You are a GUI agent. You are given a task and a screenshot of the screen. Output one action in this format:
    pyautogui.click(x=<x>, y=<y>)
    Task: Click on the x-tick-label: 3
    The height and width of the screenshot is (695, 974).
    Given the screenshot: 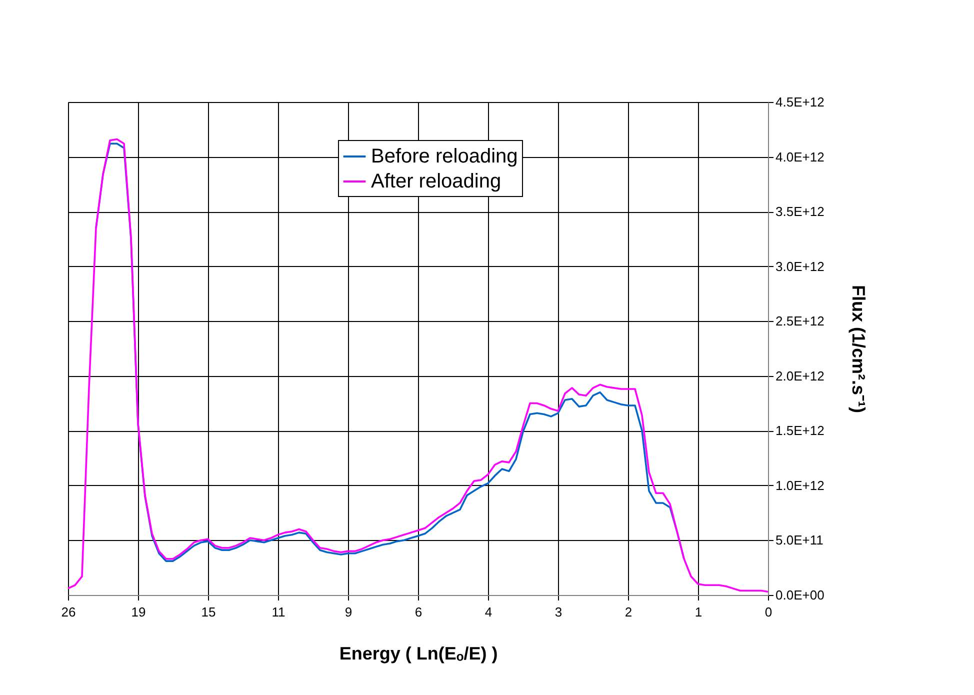 What is the action you would take?
    pyautogui.click(x=558, y=612)
    